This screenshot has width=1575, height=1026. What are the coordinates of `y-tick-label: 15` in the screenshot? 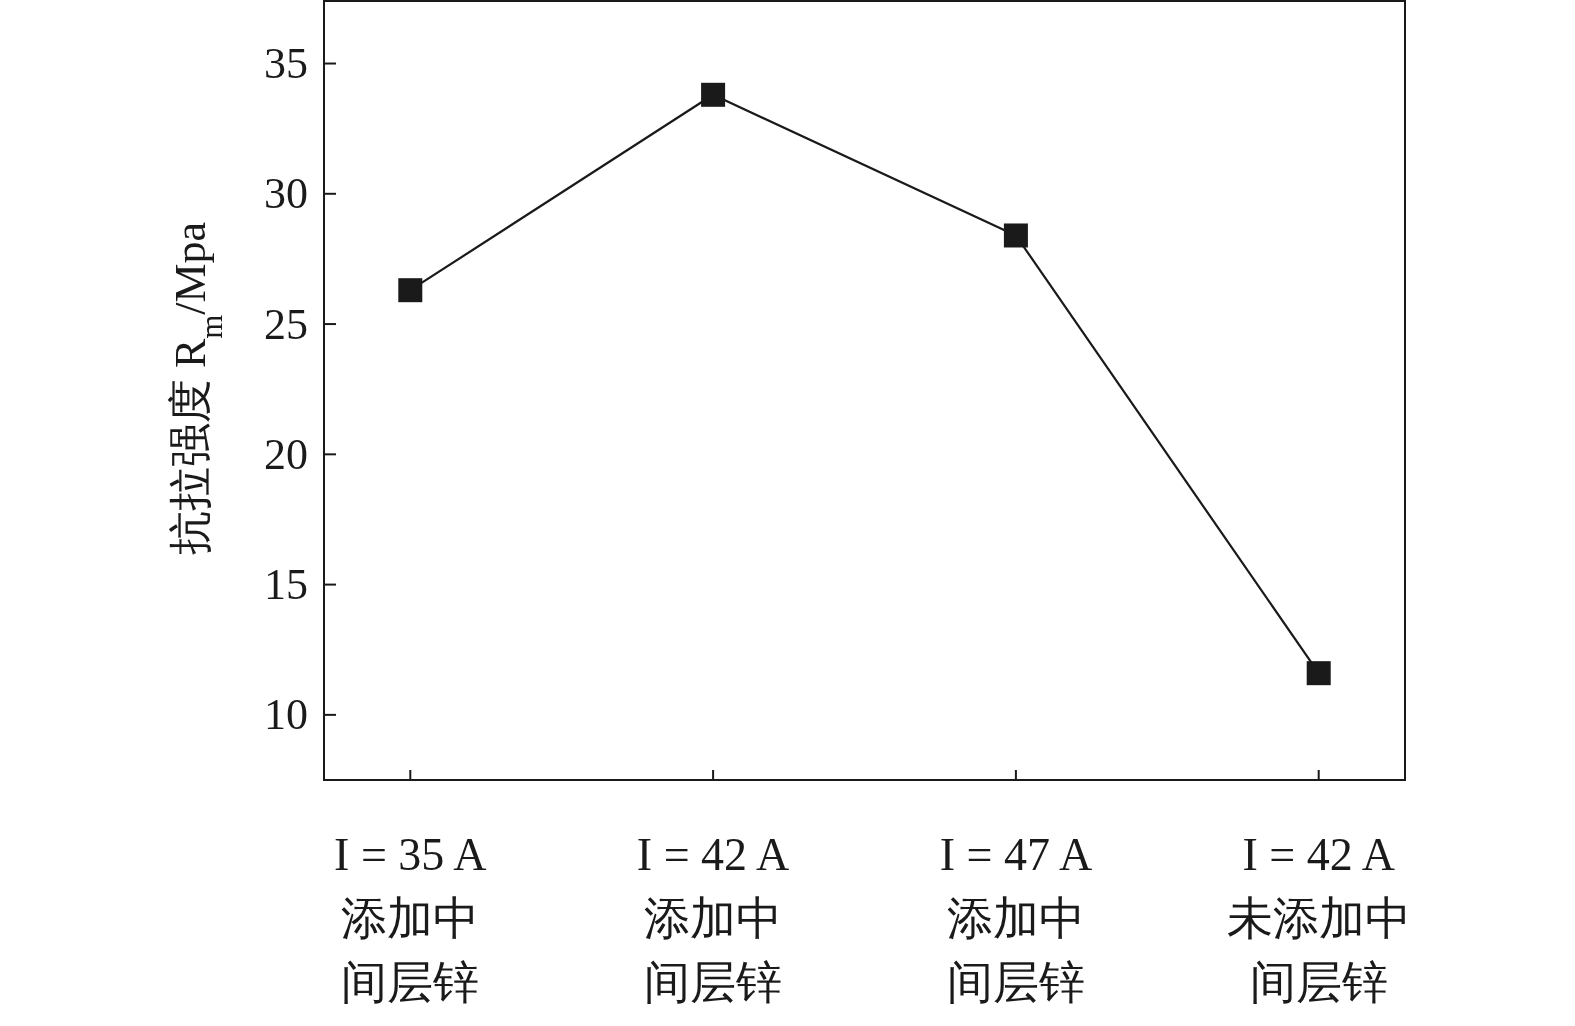 It's located at (286, 585).